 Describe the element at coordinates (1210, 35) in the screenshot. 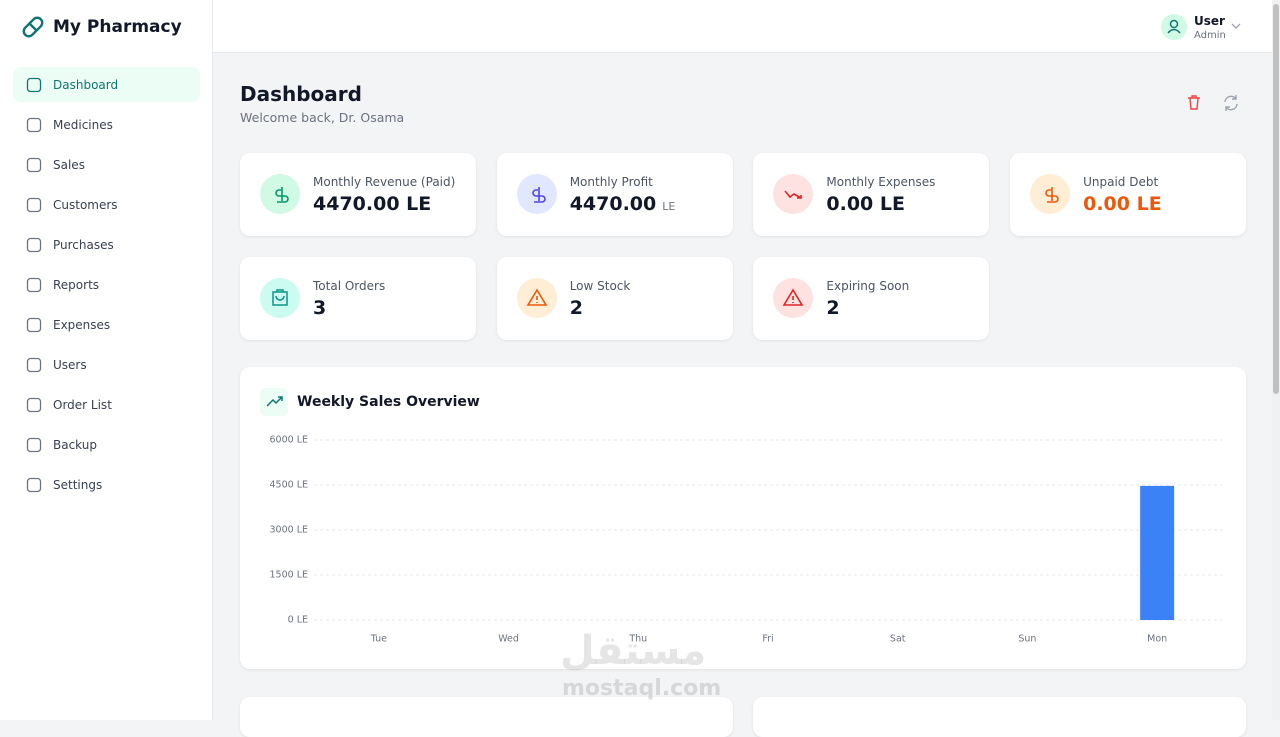

I see `user-role: Admin` at that location.